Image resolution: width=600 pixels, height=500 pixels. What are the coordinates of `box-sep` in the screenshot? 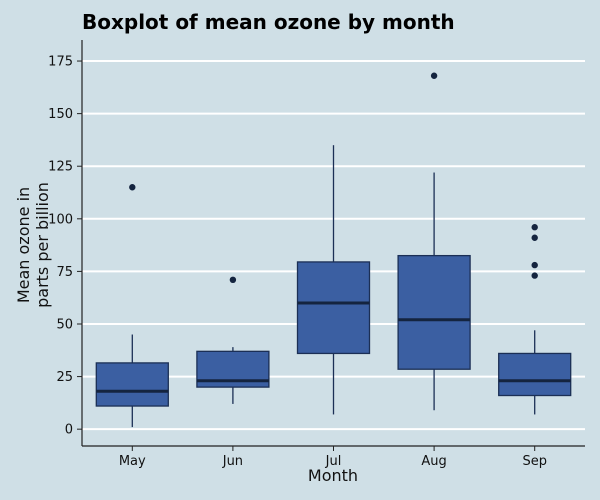 It's located at (535, 319).